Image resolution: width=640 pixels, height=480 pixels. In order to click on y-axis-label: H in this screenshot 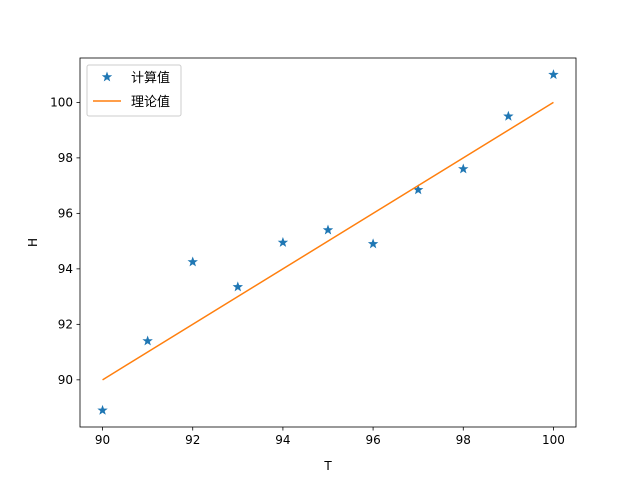, I will do `click(33, 242)`.